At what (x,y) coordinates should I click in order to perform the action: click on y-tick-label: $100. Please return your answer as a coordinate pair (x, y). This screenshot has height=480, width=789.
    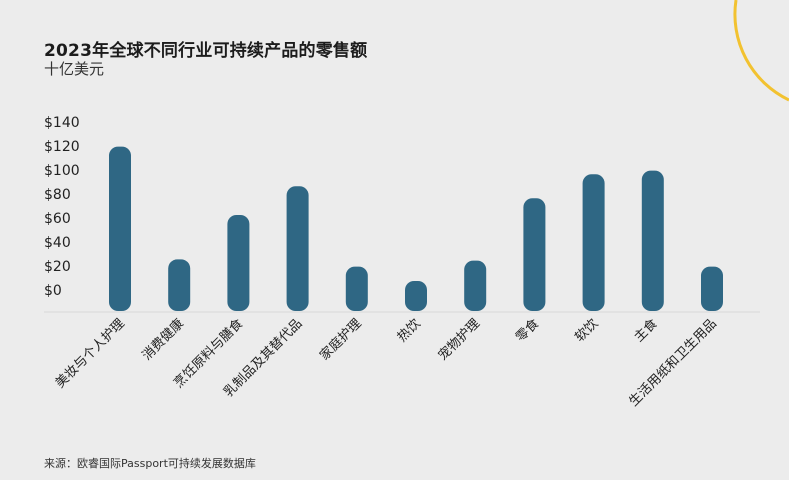
    Looking at the image, I should click on (62, 171).